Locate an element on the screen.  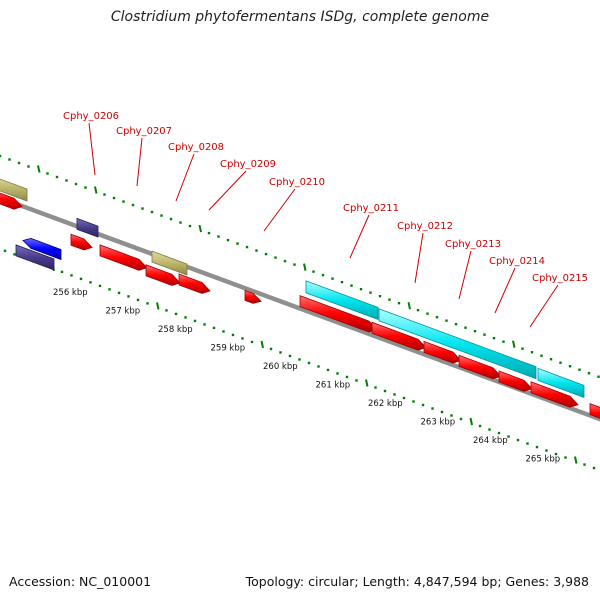
position-label: 256 kbp is located at coordinates (70, 293).